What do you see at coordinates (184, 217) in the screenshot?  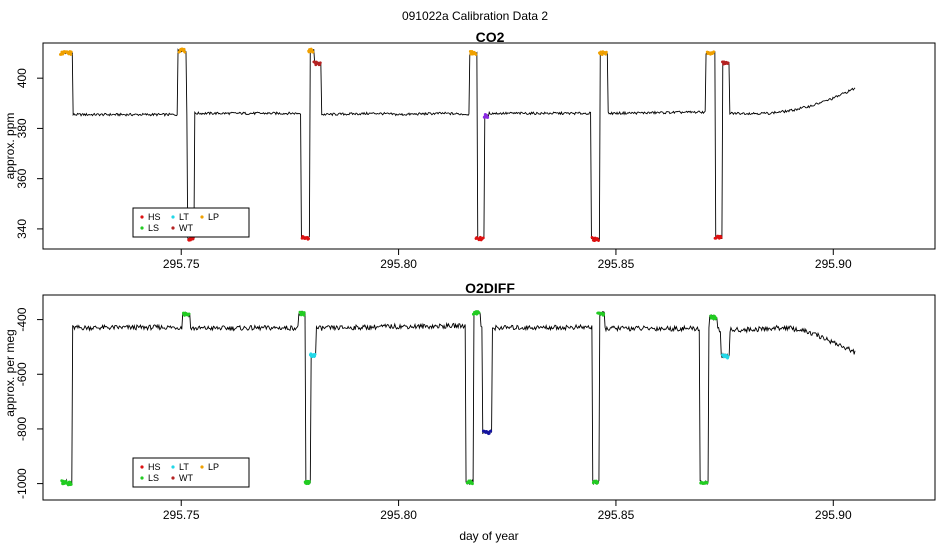 I see `co2-legend-label-lt: LT` at bounding box center [184, 217].